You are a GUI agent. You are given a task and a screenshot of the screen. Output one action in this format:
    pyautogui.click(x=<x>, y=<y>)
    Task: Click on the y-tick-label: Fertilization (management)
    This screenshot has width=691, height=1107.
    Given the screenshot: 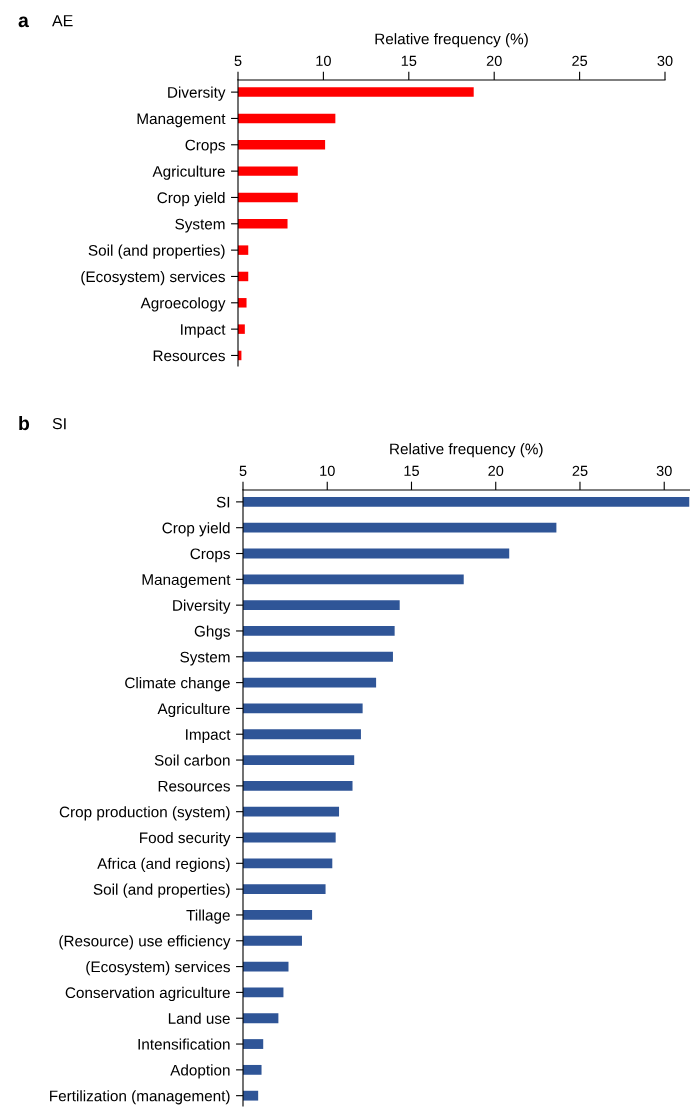 What is the action you would take?
    pyautogui.click(x=140, y=1097)
    